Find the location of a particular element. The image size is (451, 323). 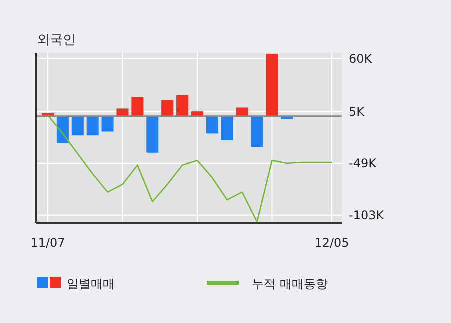

y-tick-label: 5K is located at coordinates (357, 111).